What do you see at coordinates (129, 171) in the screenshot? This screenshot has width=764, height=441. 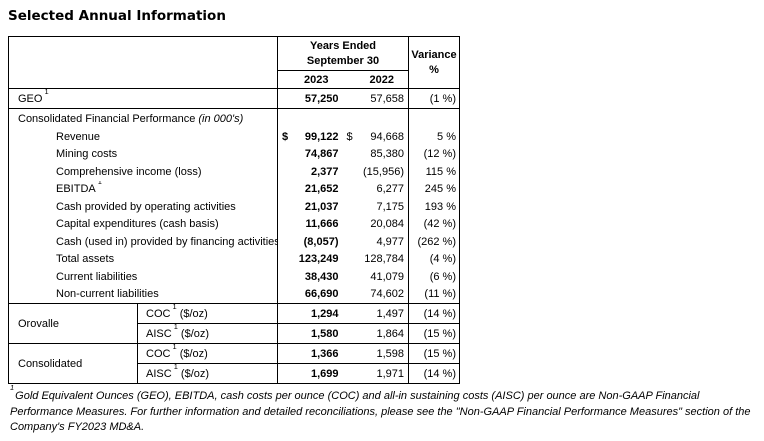 I see `row-label: Comprehensive income (loss)` at bounding box center [129, 171].